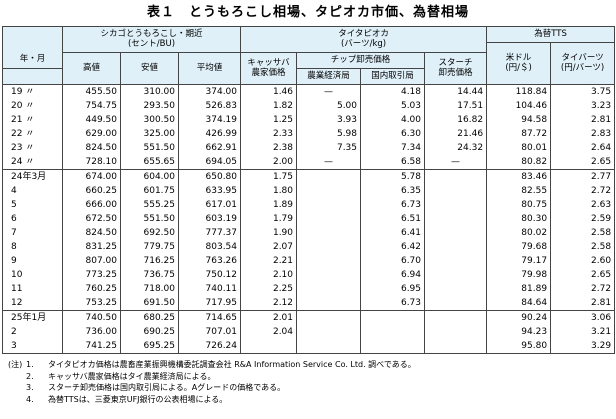 This screenshot has width=616, height=419. Describe the element at coordinates (519, 106) in the screenshot. I see `value-cell: 104.46` at that location.